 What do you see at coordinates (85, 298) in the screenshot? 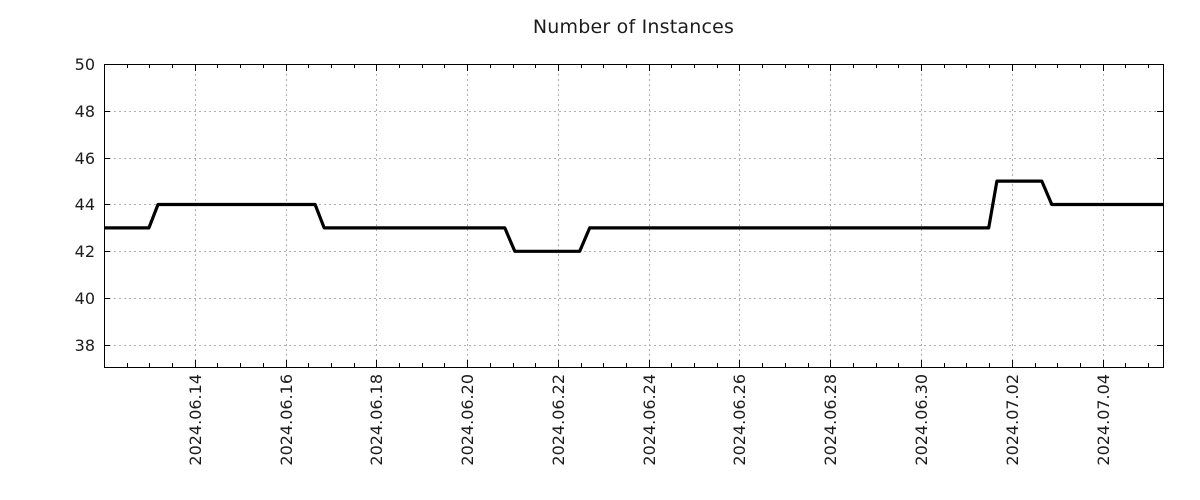
I see `y-tick-label: 40` at bounding box center [85, 298].